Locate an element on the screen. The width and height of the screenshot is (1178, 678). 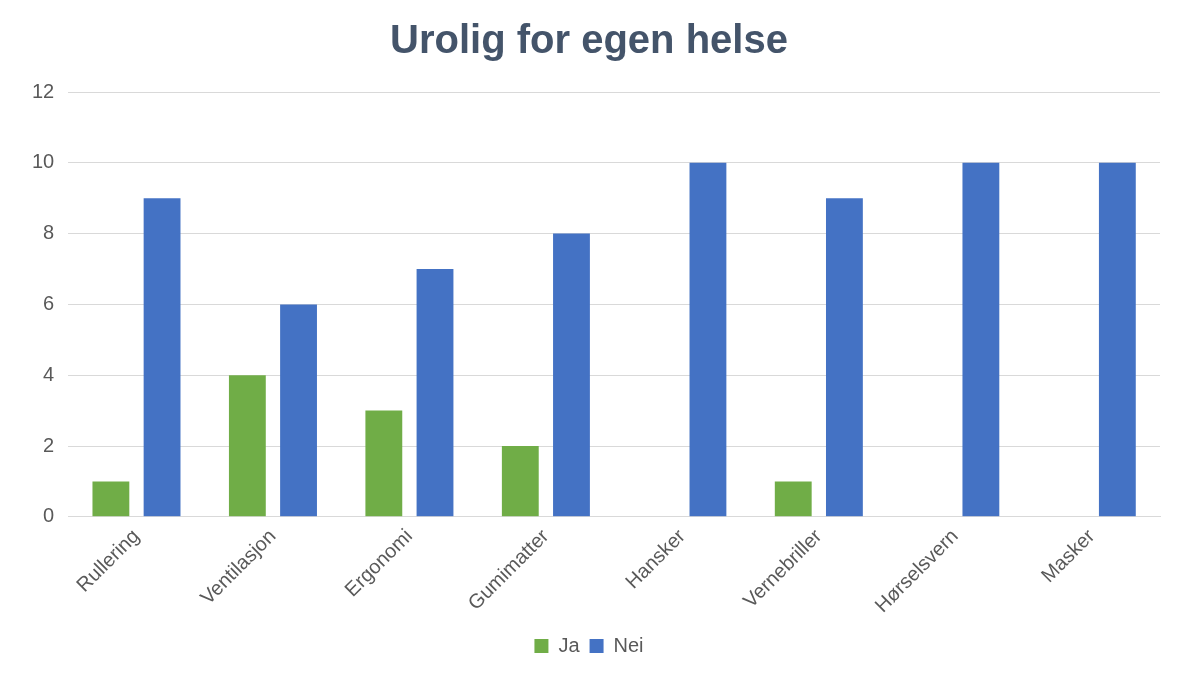
y-tick-label: 8 is located at coordinates (49, 232).